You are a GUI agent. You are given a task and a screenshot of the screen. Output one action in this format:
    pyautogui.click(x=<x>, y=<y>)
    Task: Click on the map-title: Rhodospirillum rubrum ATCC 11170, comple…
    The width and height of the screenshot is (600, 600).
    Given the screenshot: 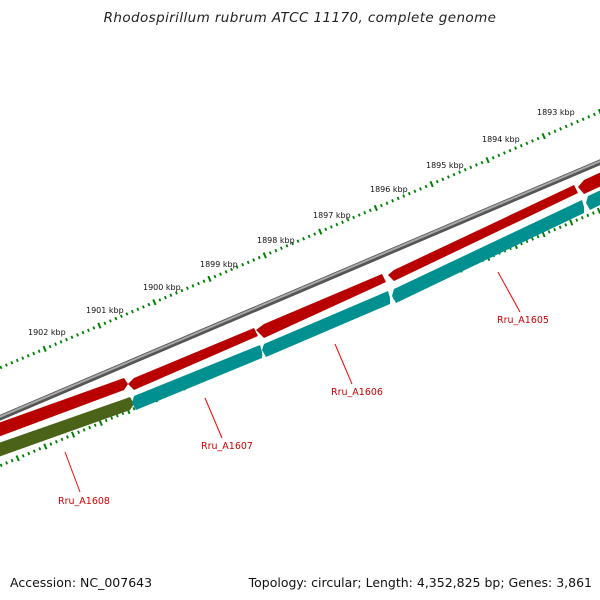 What is the action you would take?
    pyautogui.click(x=300, y=18)
    